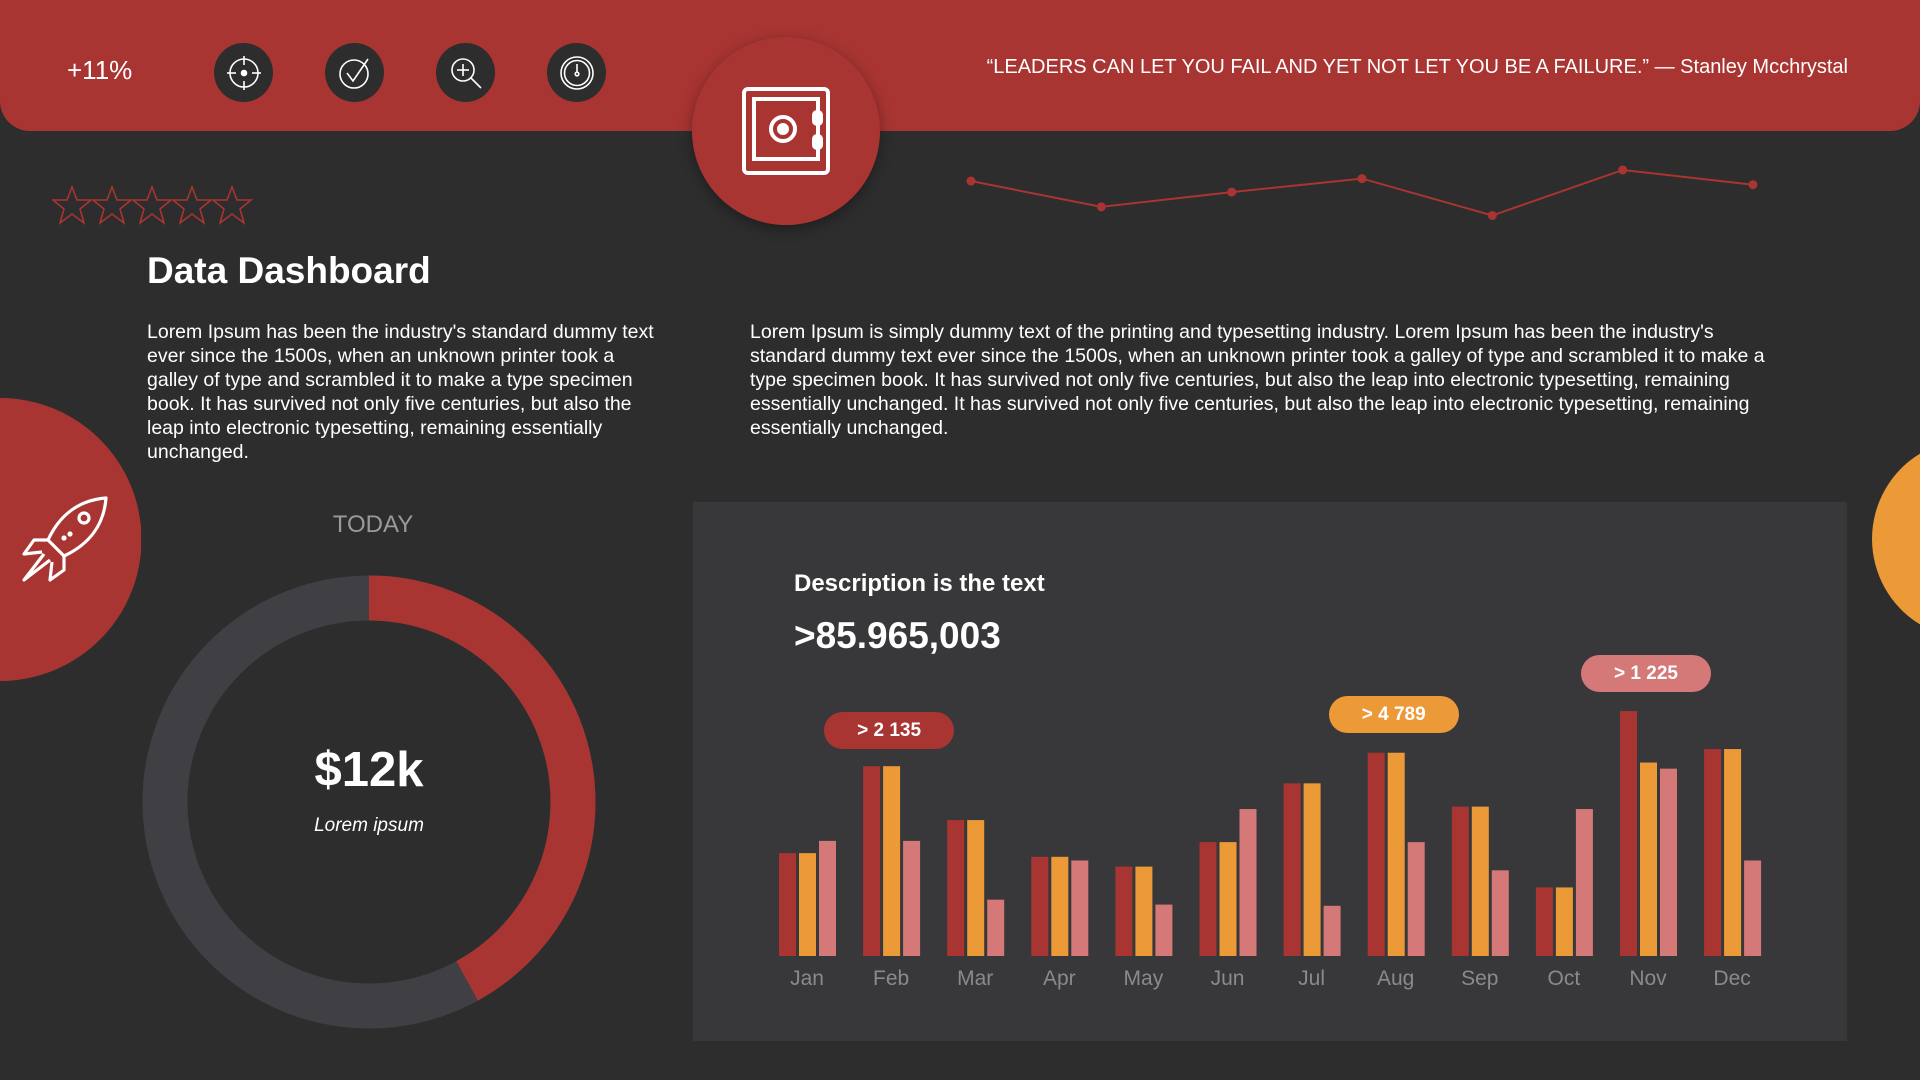 Image resolution: width=1920 pixels, height=1080 pixels. Describe the element at coordinates (373, 524) in the screenshot. I see `donut-label: TODAY` at that location.